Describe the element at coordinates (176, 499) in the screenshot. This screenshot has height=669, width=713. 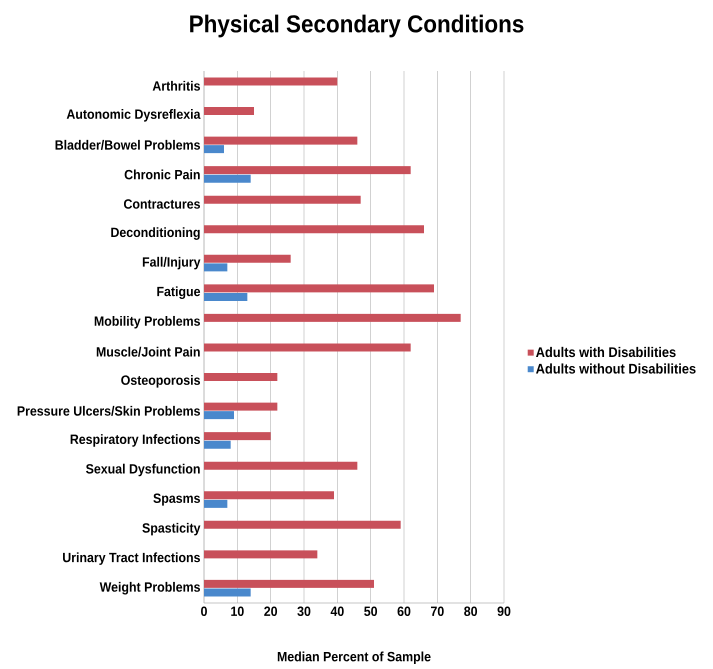
I see `y-tick-label: Spasms` at that location.